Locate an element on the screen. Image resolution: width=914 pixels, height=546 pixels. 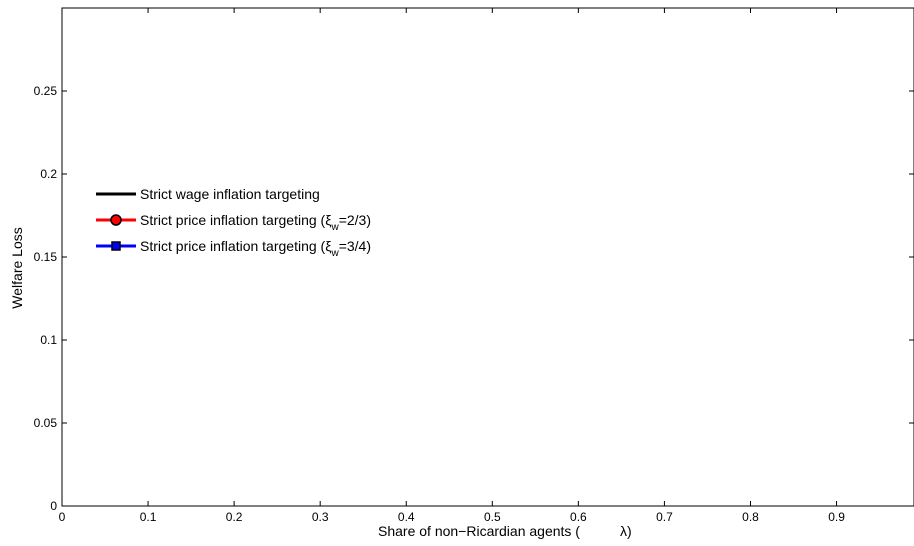
y-tick-label-1: 0.05 is located at coordinates (46, 423).